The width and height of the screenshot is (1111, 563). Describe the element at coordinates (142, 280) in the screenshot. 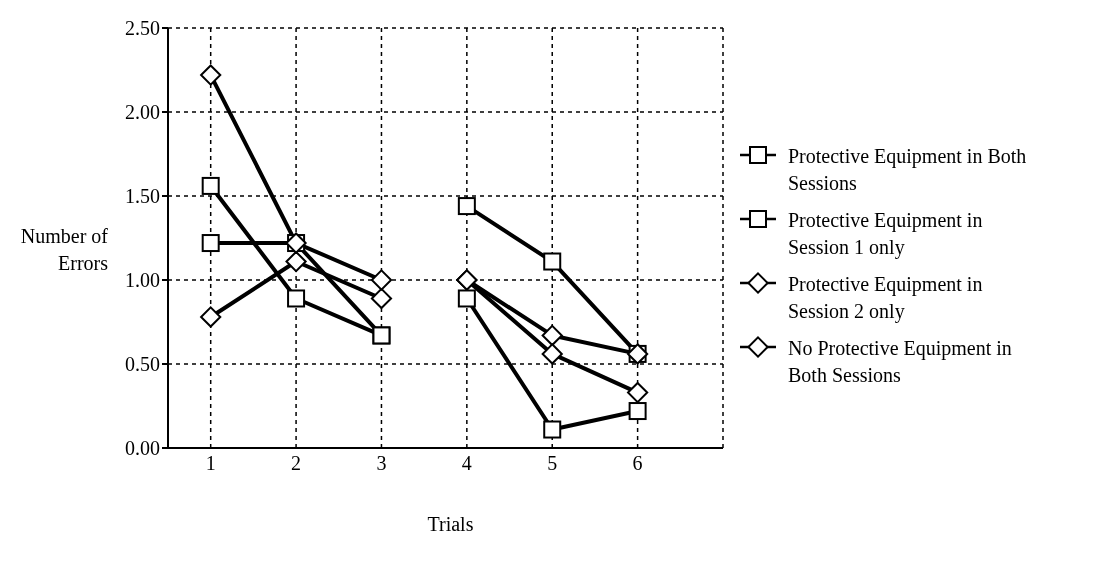

I see `y-tick-label: 1.00` at that location.